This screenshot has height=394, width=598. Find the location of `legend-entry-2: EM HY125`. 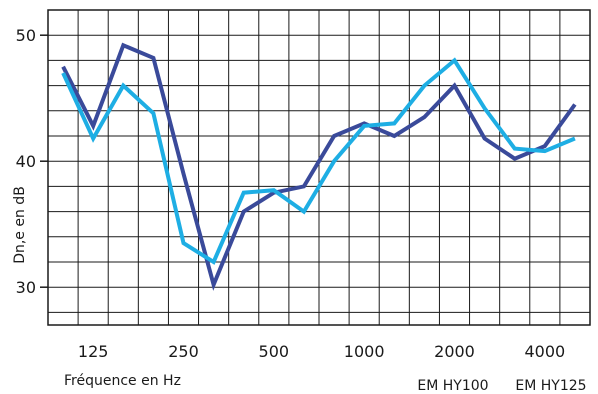

legend-entry-2: EM HY125 is located at coordinates (550, 386).